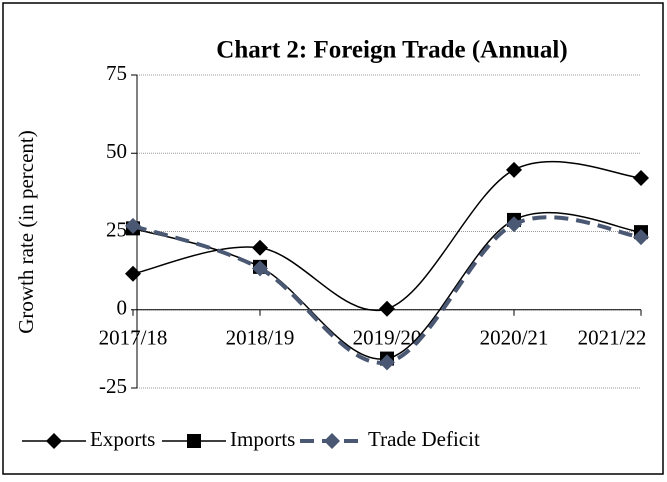  What do you see at coordinates (262, 439) in the screenshot?
I see `legend-label: Imports` at bounding box center [262, 439].